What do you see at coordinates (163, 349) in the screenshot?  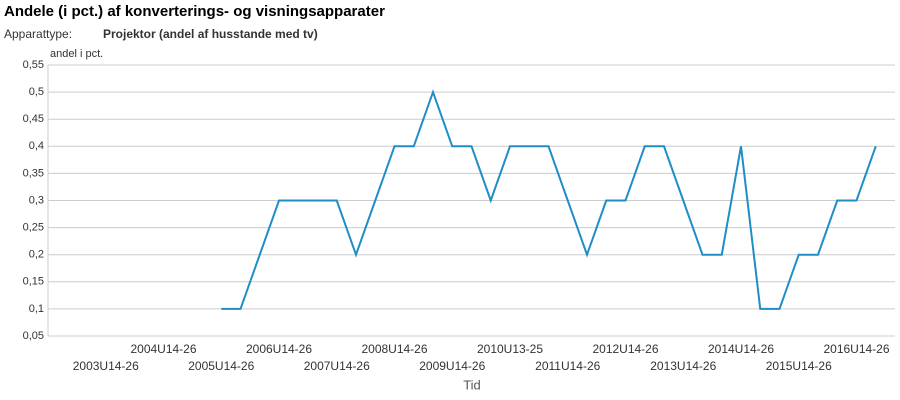 I see `x-tick-label: 2004U14-26` at bounding box center [163, 349].